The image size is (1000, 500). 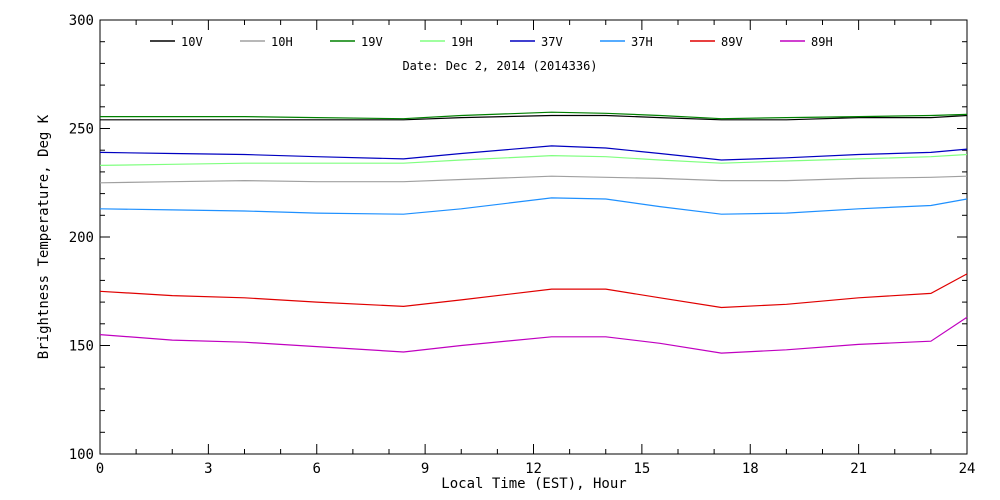 I want to click on y-tick-label: 100, so click(x=81, y=455).